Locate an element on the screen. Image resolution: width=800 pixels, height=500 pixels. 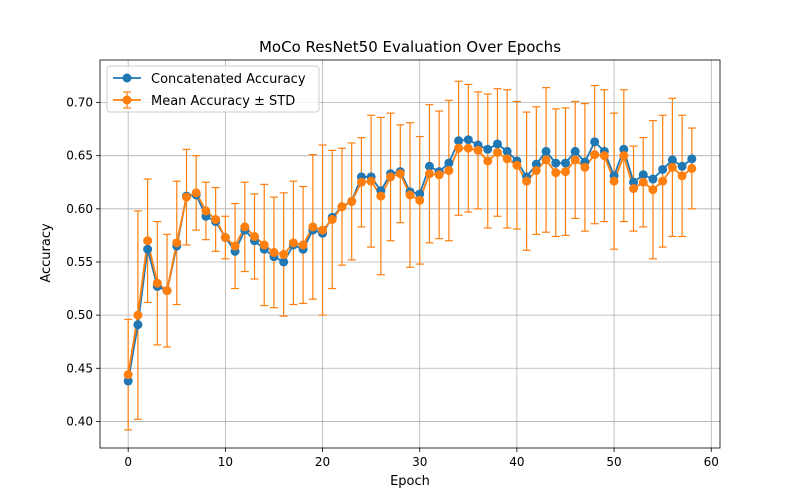
x-tick-label: 60 is located at coordinates (711, 462).